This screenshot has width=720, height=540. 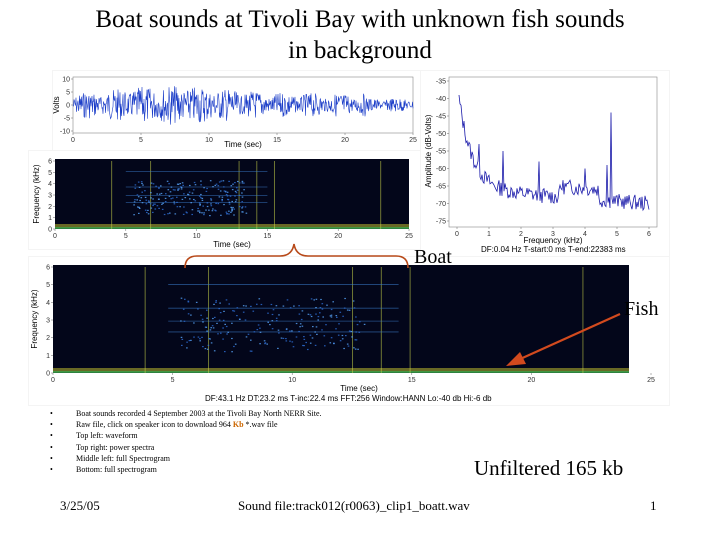 What do you see at coordinates (232, 244) in the screenshot?
I see `spectrogram-small-x-label: Time (sec)` at bounding box center [232, 244].